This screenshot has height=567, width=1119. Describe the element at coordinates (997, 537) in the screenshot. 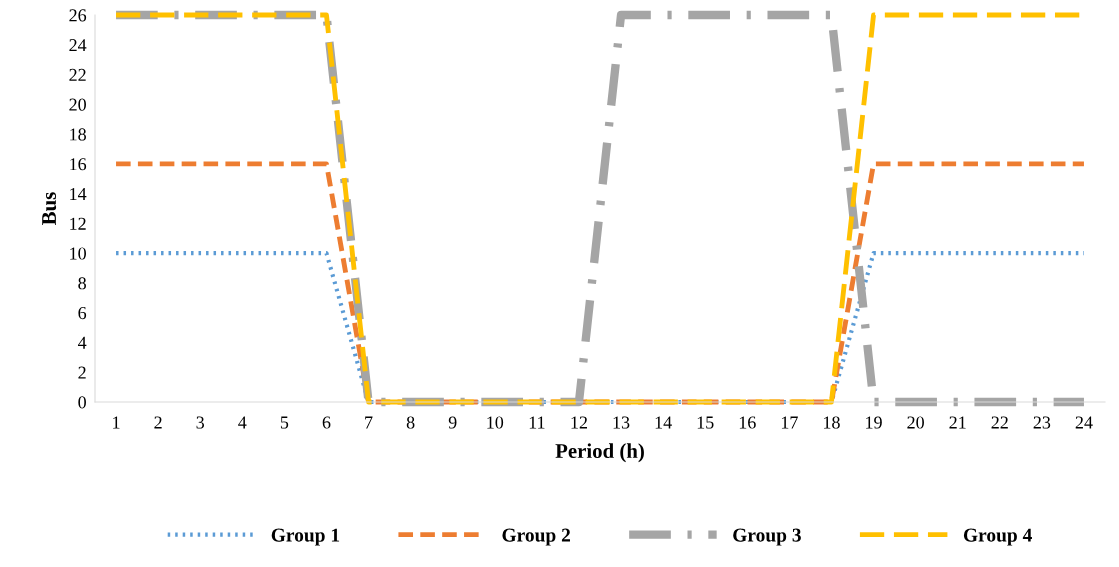

I see `legend-label: Group 4` at that location.